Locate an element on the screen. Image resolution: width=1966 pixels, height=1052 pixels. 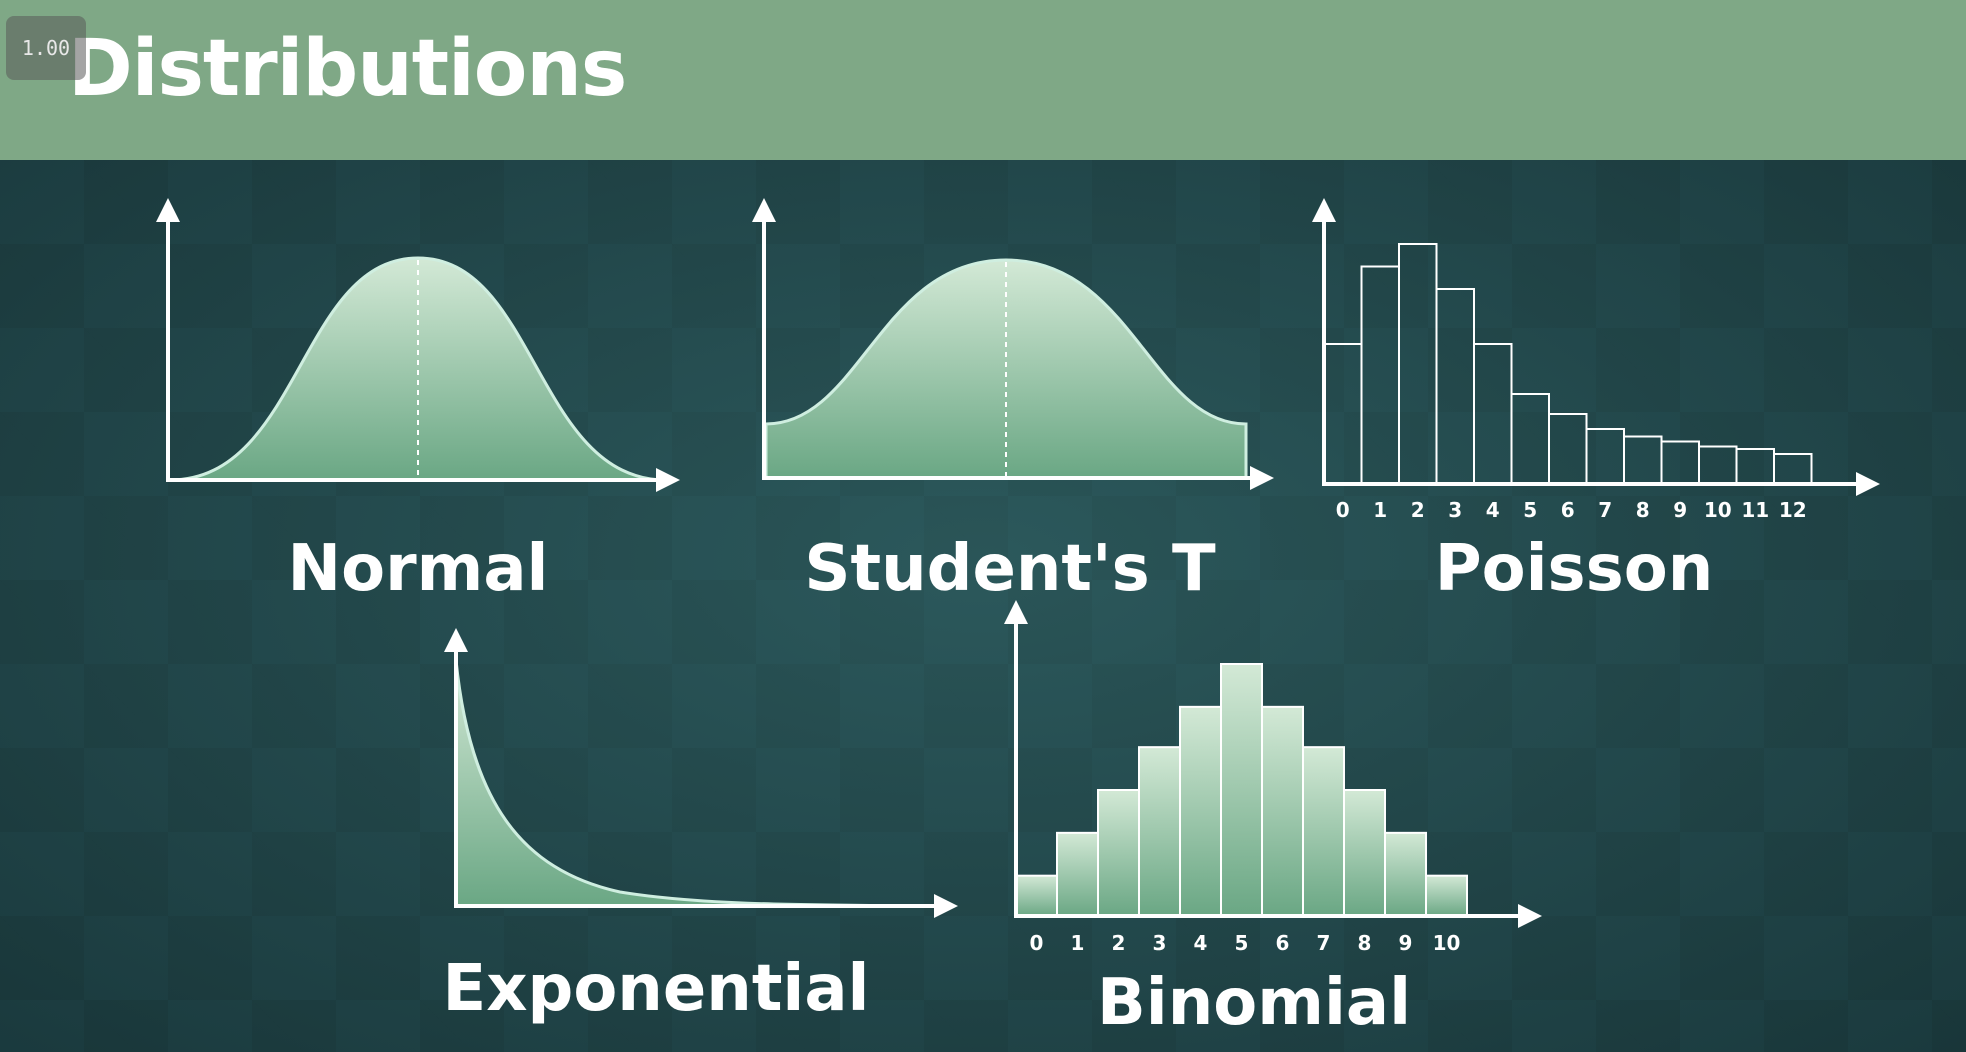
poisson-label: Poisson is located at coordinates (1574, 569).